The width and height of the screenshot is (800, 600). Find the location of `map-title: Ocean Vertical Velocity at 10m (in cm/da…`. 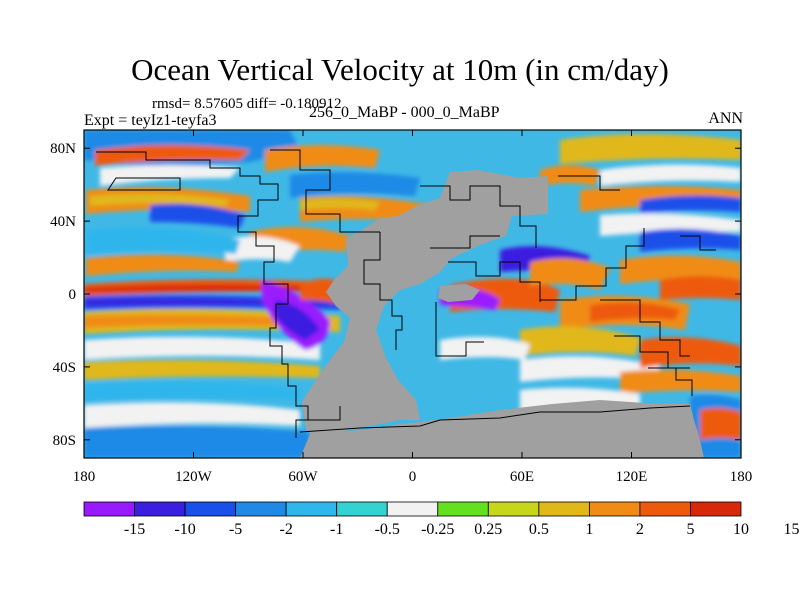

map-title: Ocean Vertical Velocity at 10m (in cm/da… is located at coordinates (400, 69).